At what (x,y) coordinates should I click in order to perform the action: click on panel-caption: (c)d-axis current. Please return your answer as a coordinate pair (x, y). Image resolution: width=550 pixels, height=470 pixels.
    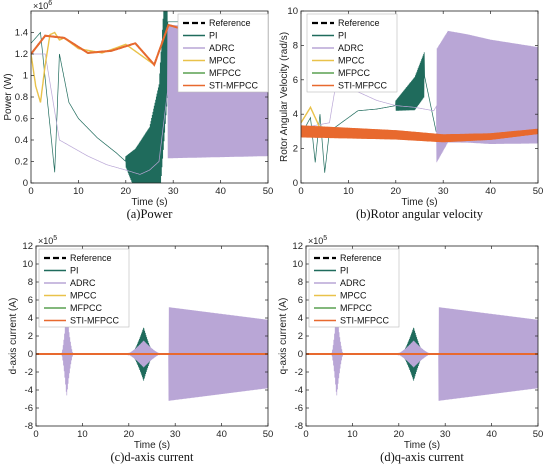
    Looking at the image, I should click on (152, 457).